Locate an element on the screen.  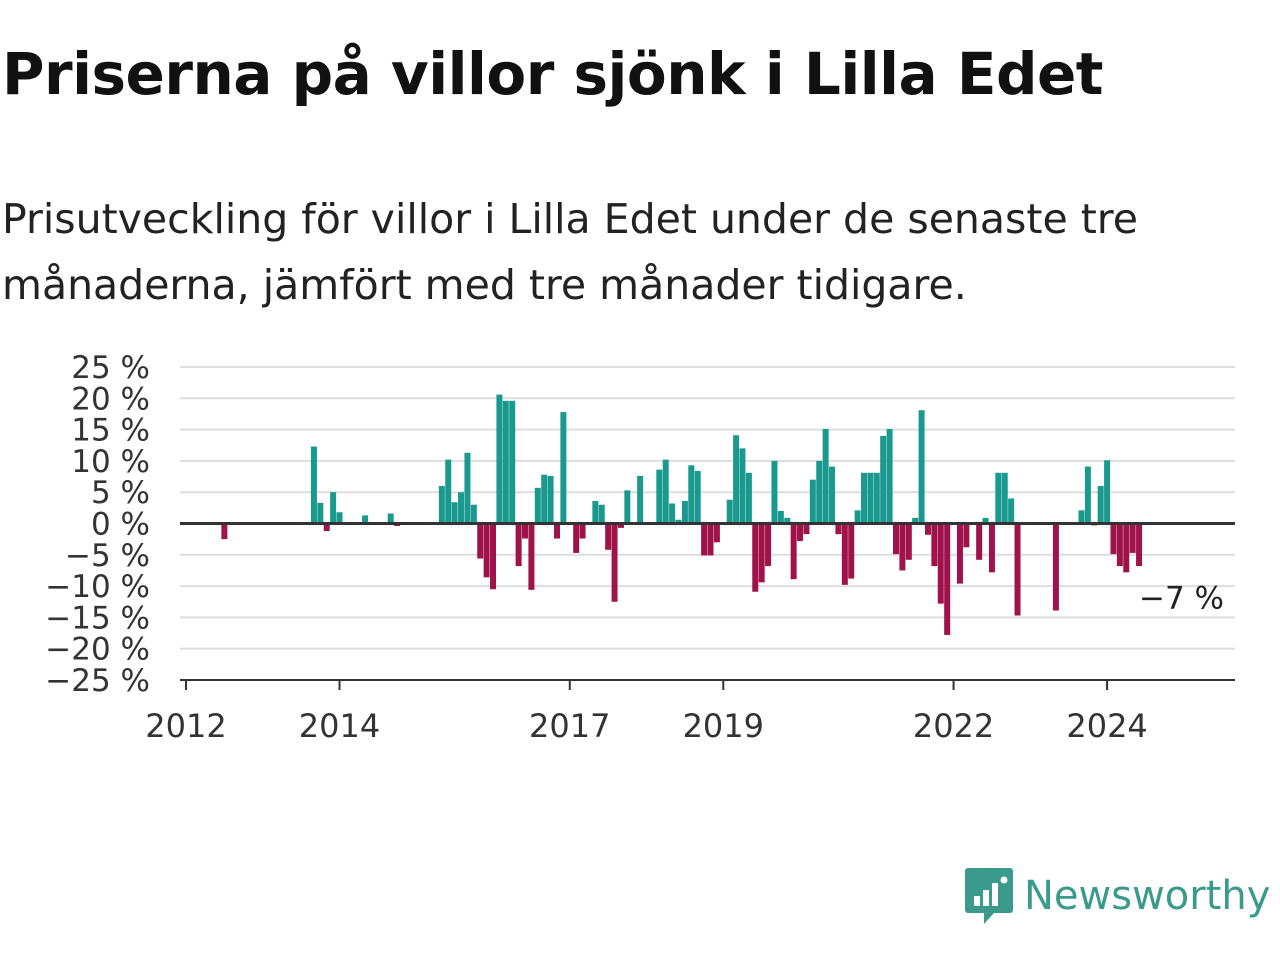
y-tick-label: −20 % is located at coordinates (97, 650).